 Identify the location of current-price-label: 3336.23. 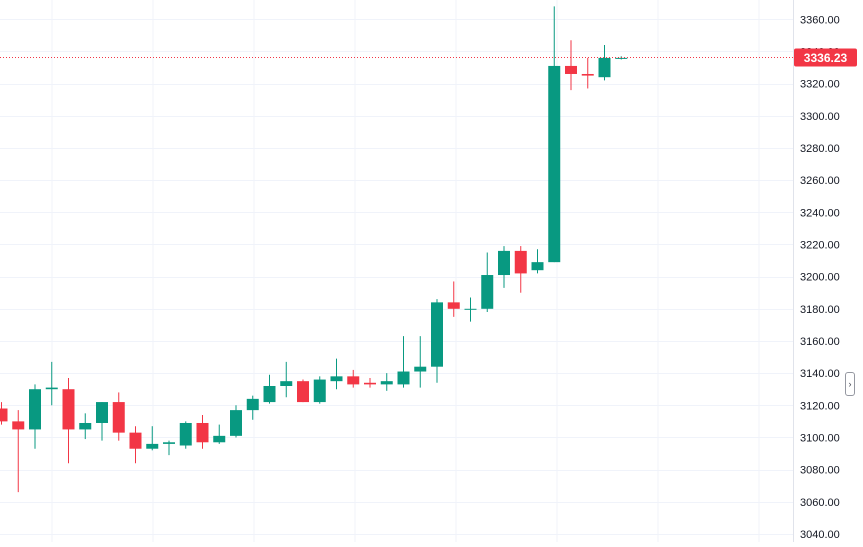
(826, 58).